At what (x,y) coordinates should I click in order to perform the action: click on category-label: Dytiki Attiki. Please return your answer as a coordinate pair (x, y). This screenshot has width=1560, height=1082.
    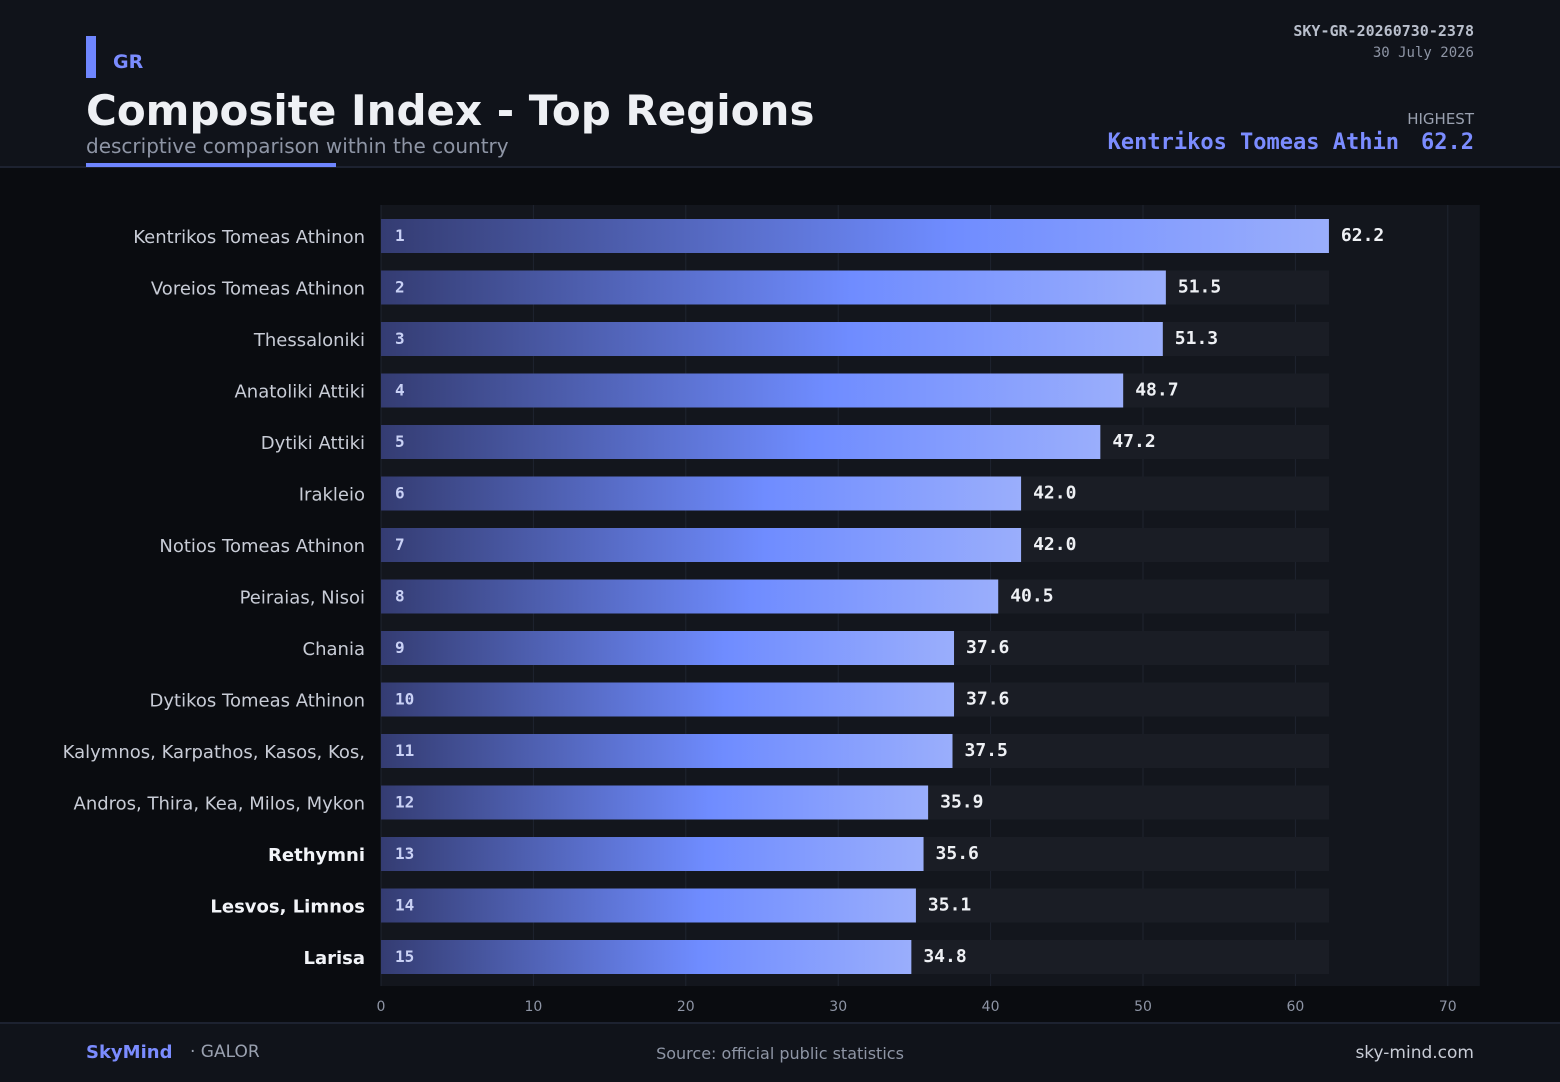
    Looking at the image, I should click on (313, 443).